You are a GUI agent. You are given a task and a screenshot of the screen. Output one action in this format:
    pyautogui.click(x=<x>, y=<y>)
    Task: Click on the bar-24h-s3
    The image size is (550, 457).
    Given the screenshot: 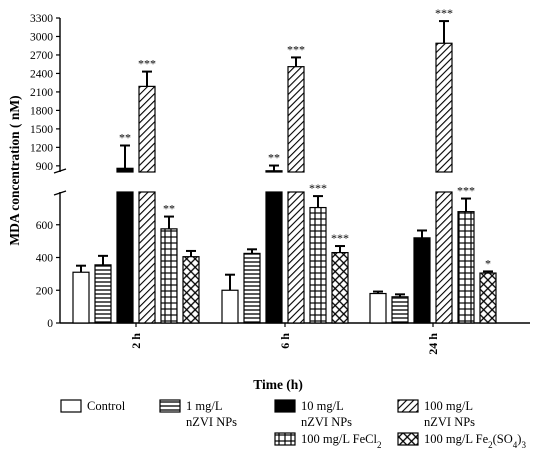 What is the action you would take?
    pyautogui.click(x=444, y=107)
    